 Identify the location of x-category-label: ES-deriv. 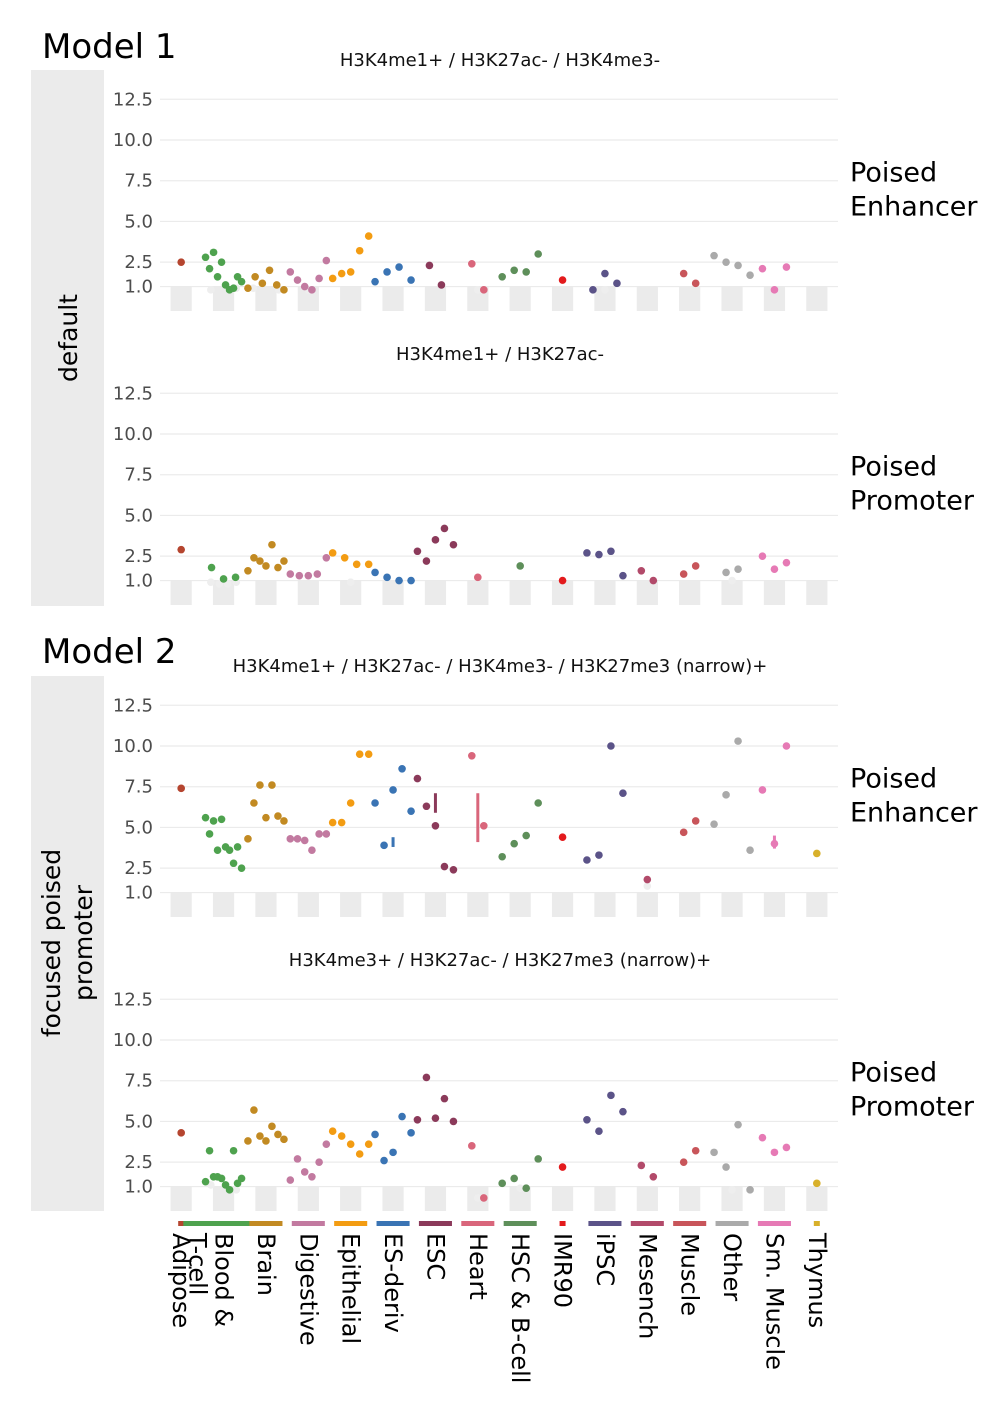
(393, 1283).